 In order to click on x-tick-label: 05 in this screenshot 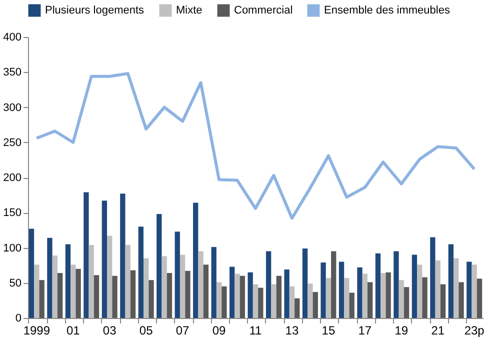, I will do `click(146, 331)`.